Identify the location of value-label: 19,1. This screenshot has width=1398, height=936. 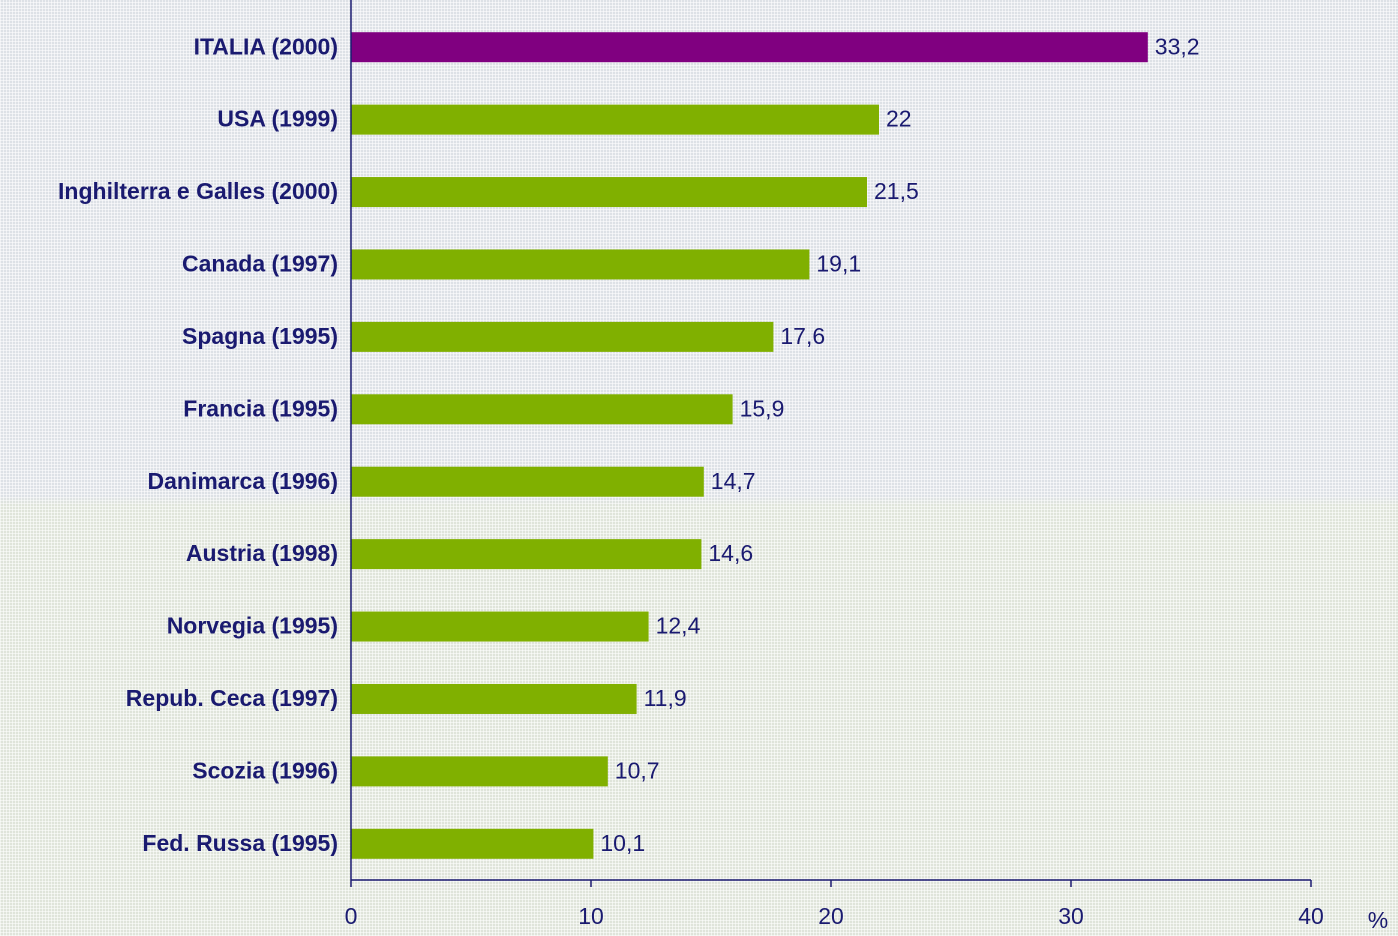
(838, 264).